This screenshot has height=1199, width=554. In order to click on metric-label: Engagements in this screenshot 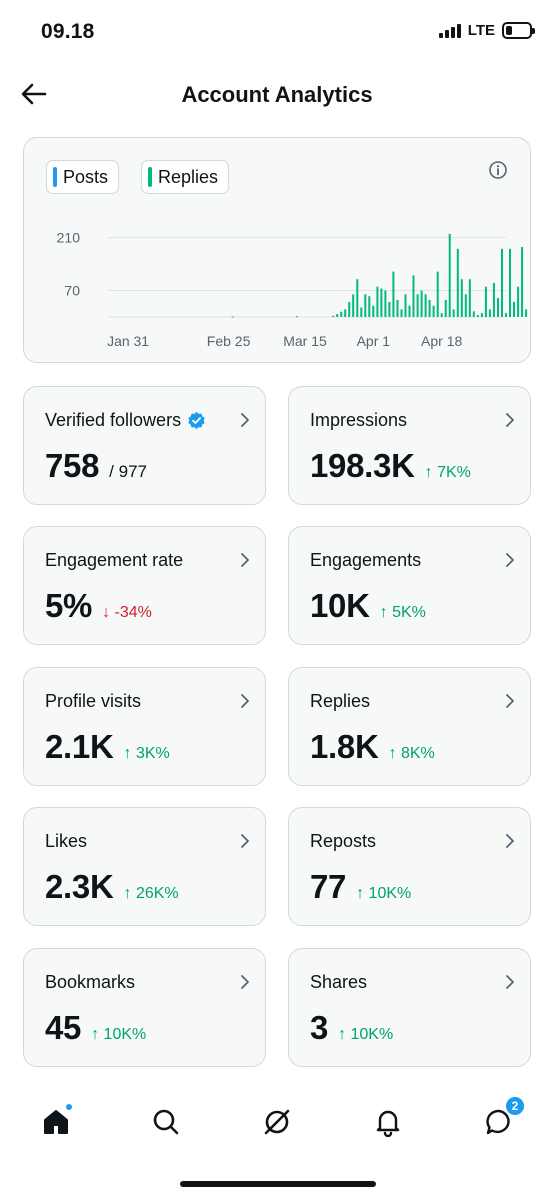, I will do `click(366, 560)`.